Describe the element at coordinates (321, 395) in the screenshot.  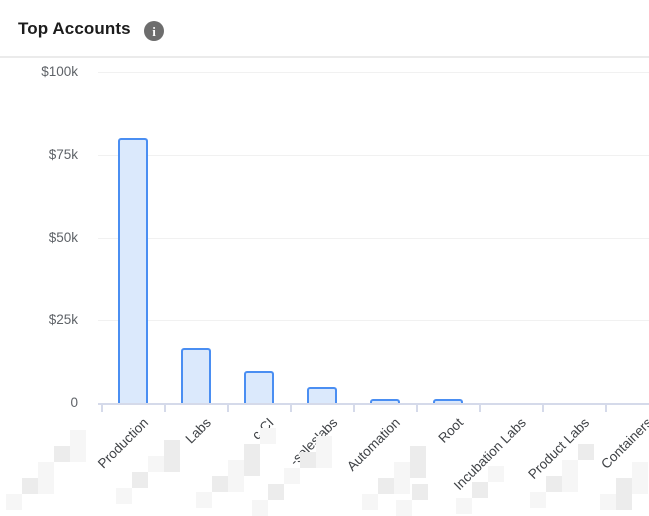
I see `bar-saleslabs` at that location.